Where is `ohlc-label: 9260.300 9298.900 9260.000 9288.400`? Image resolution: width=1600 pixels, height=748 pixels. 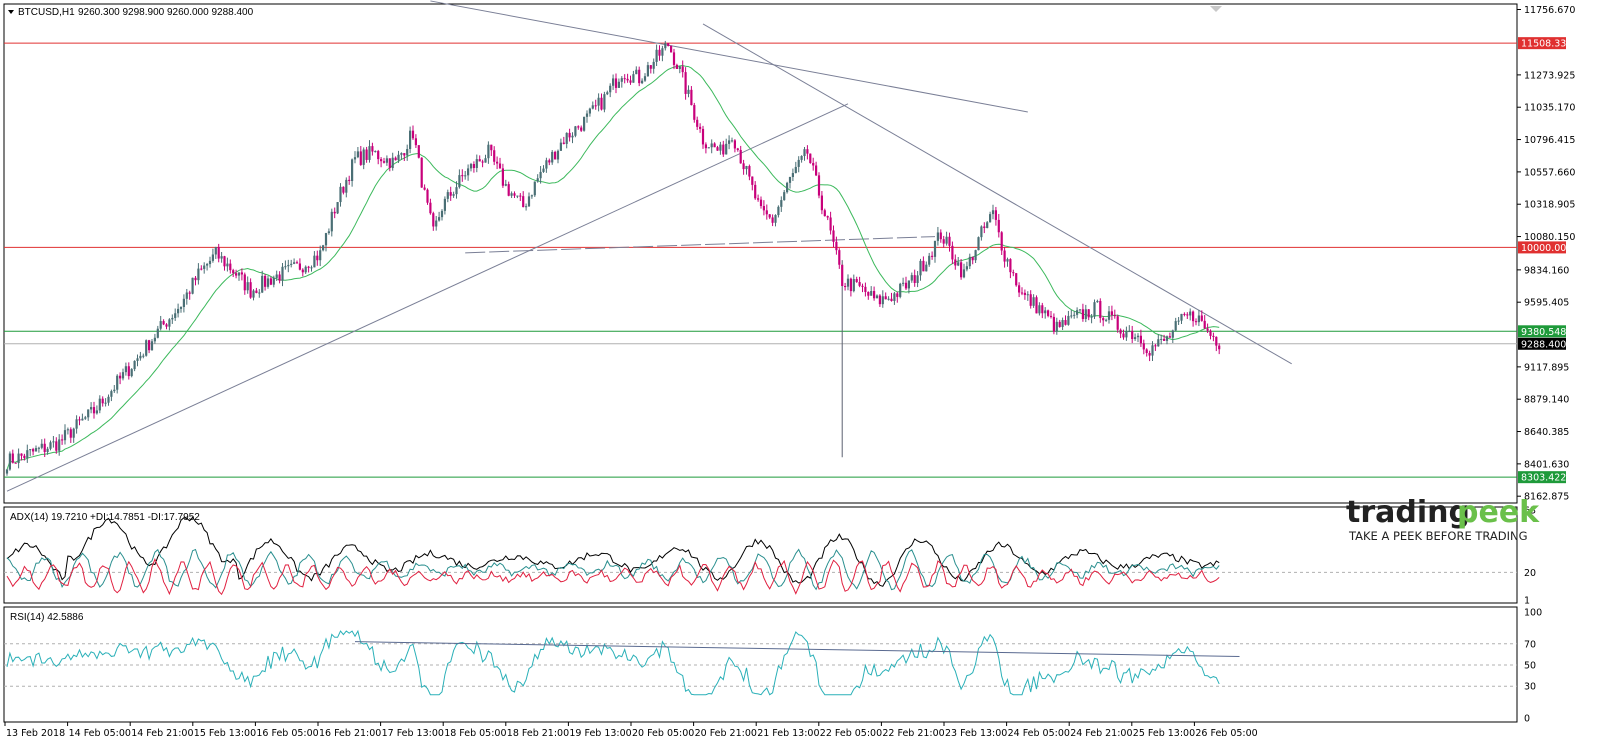
ohlc-label: 9260.300 9298.900 9260.000 9288.400 is located at coordinates (166, 12).